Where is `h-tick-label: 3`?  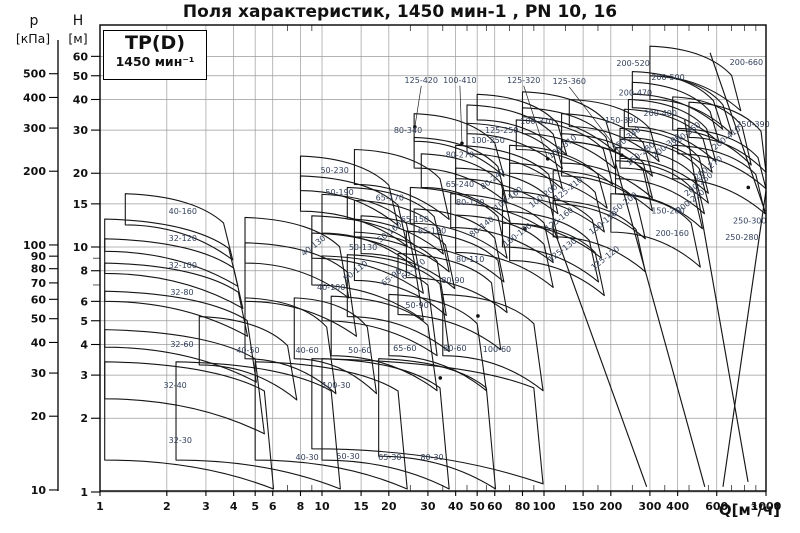
h-tick-label: 3 is located at coordinates (84, 375).